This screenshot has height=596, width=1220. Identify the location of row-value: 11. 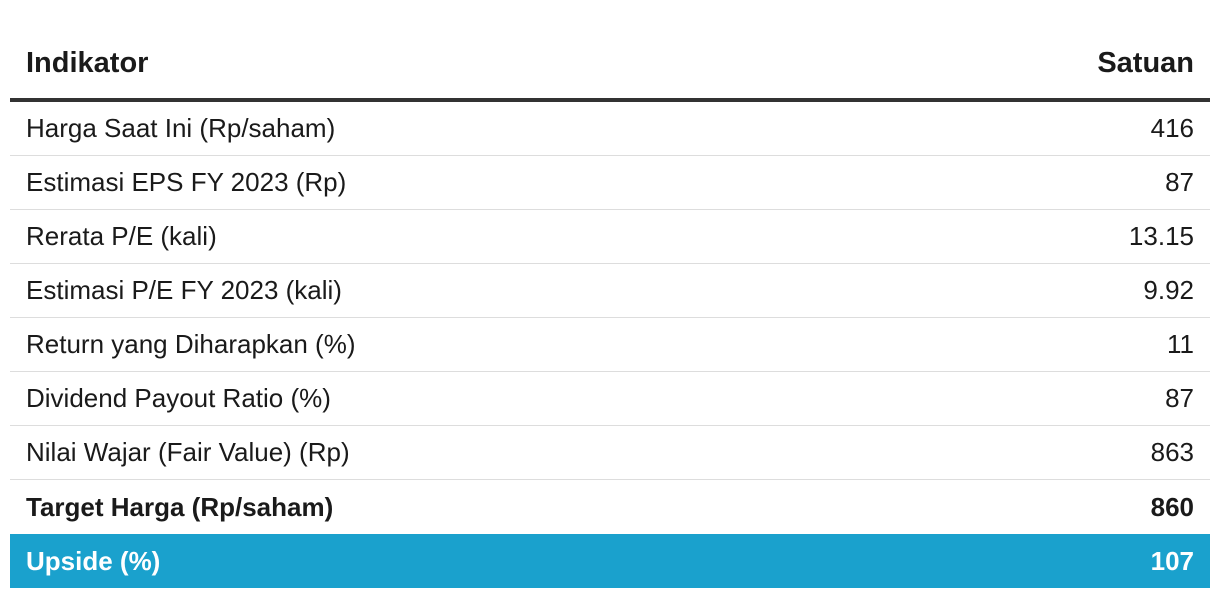
(1180, 344).